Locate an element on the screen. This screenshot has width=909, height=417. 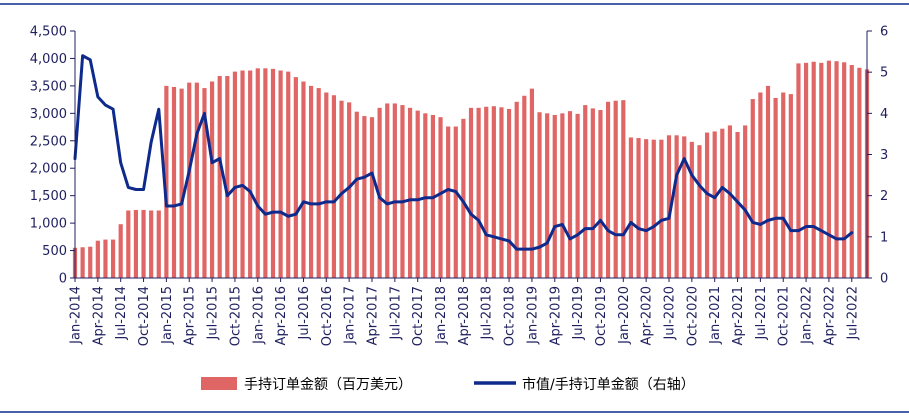
x-tick-label: Apr-2015 is located at coordinates (190, 315).